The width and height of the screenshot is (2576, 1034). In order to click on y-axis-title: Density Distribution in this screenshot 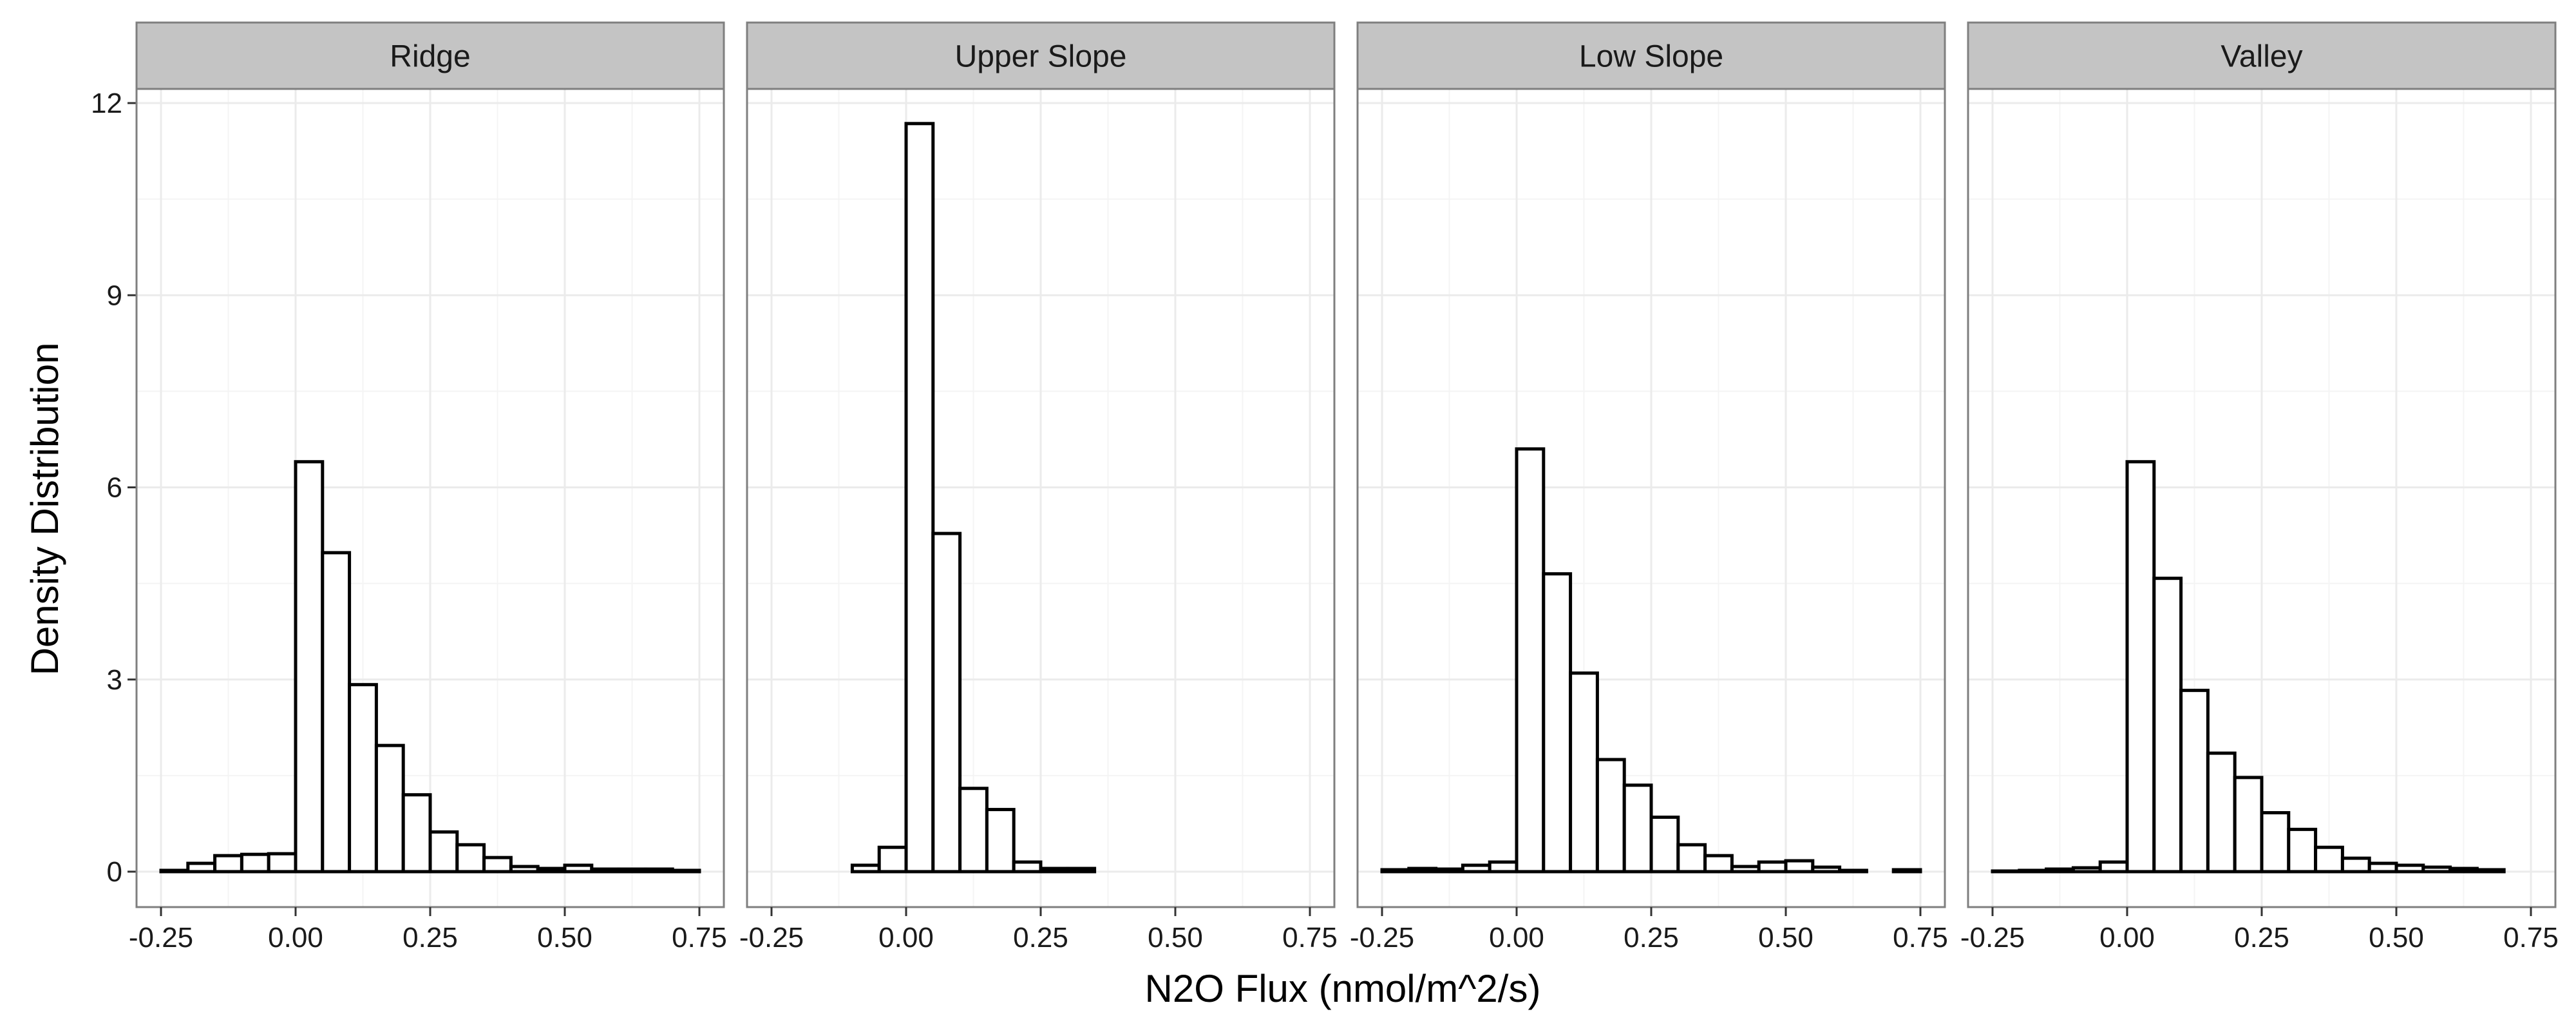, I will do `click(44, 509)`.